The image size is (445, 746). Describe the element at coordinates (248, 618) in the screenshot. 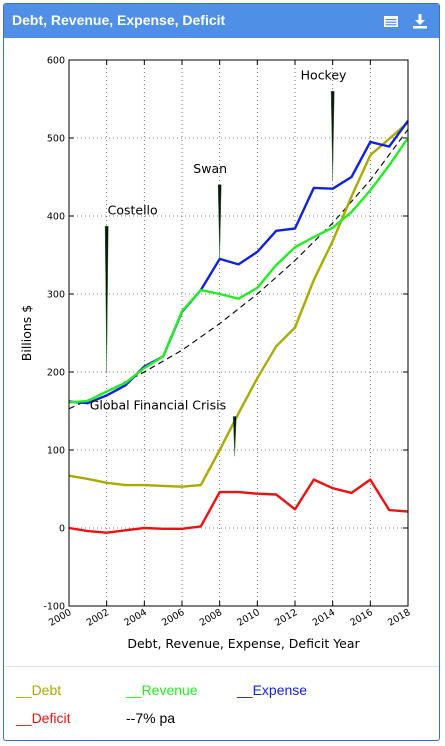

I see `x-tick-label: 2010` at that location.